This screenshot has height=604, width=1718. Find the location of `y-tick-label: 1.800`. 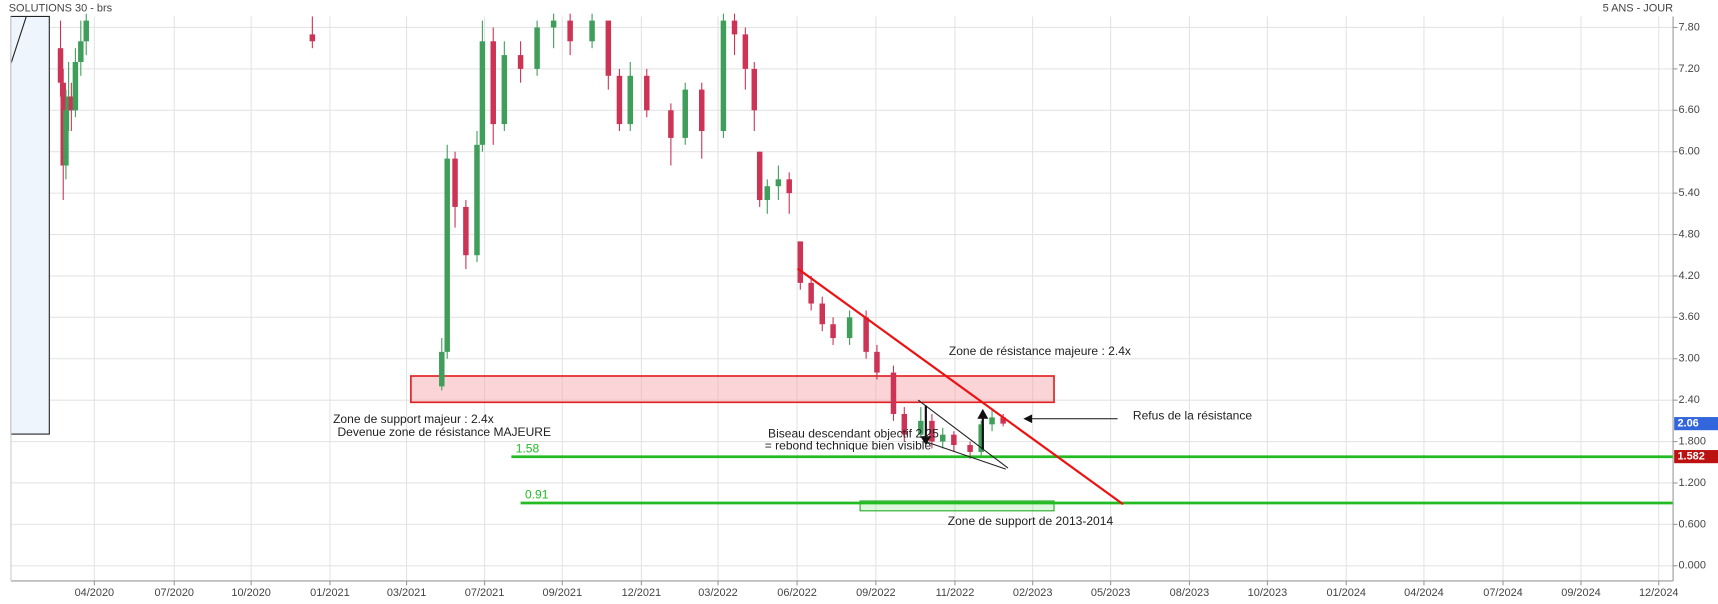

y-tick-label: 1.800 is located at coordinates (1692, 441).